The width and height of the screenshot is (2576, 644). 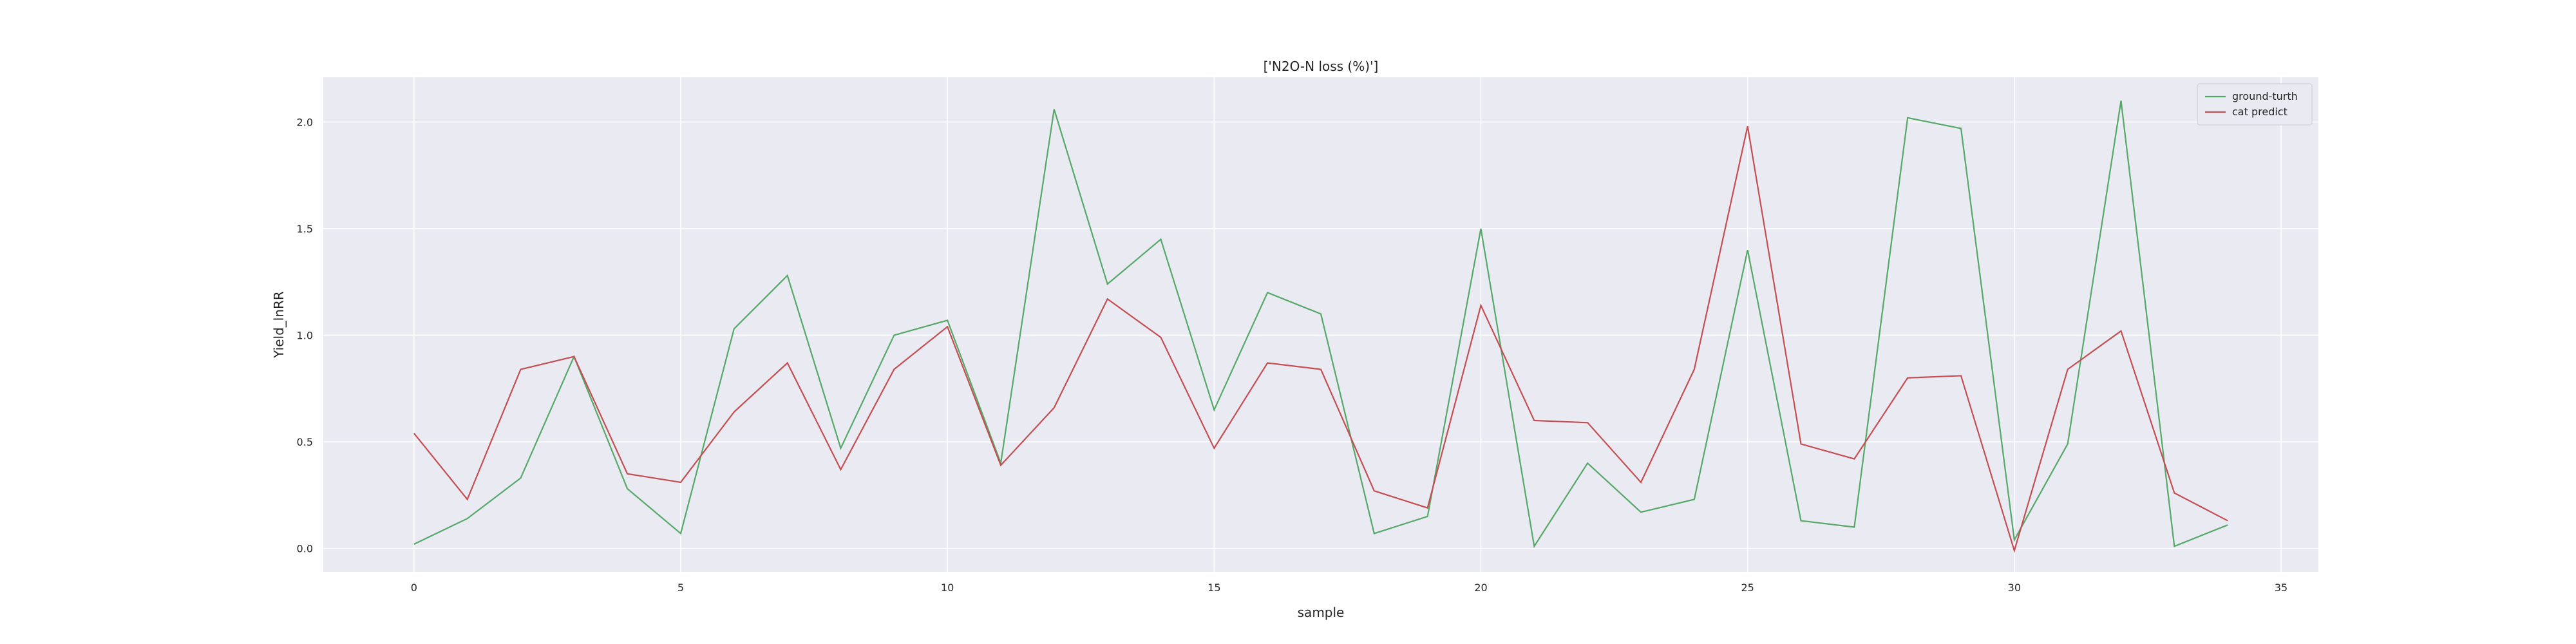 I want to click on x-tick-label: 10, so click(x=947, y=588).